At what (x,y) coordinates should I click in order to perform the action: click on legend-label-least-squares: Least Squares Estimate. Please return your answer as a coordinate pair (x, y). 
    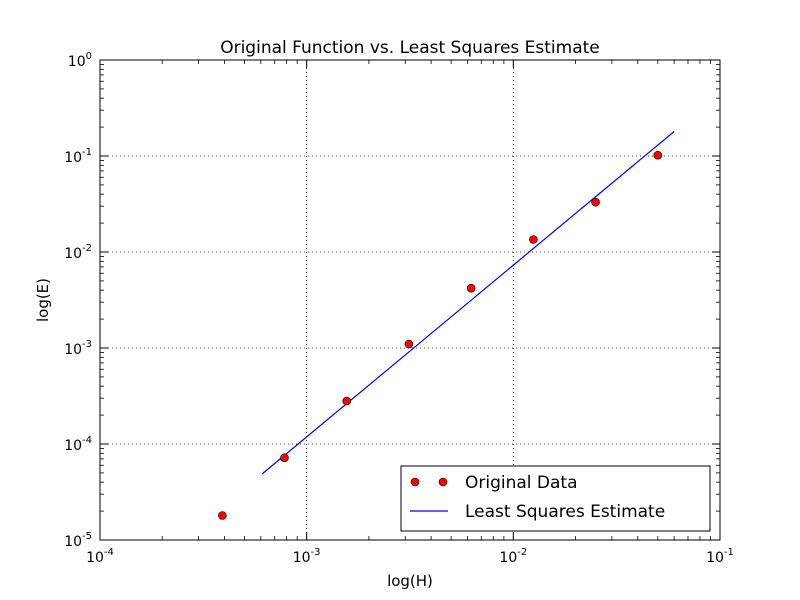
    Looking at the image, I should click on (565, 512).